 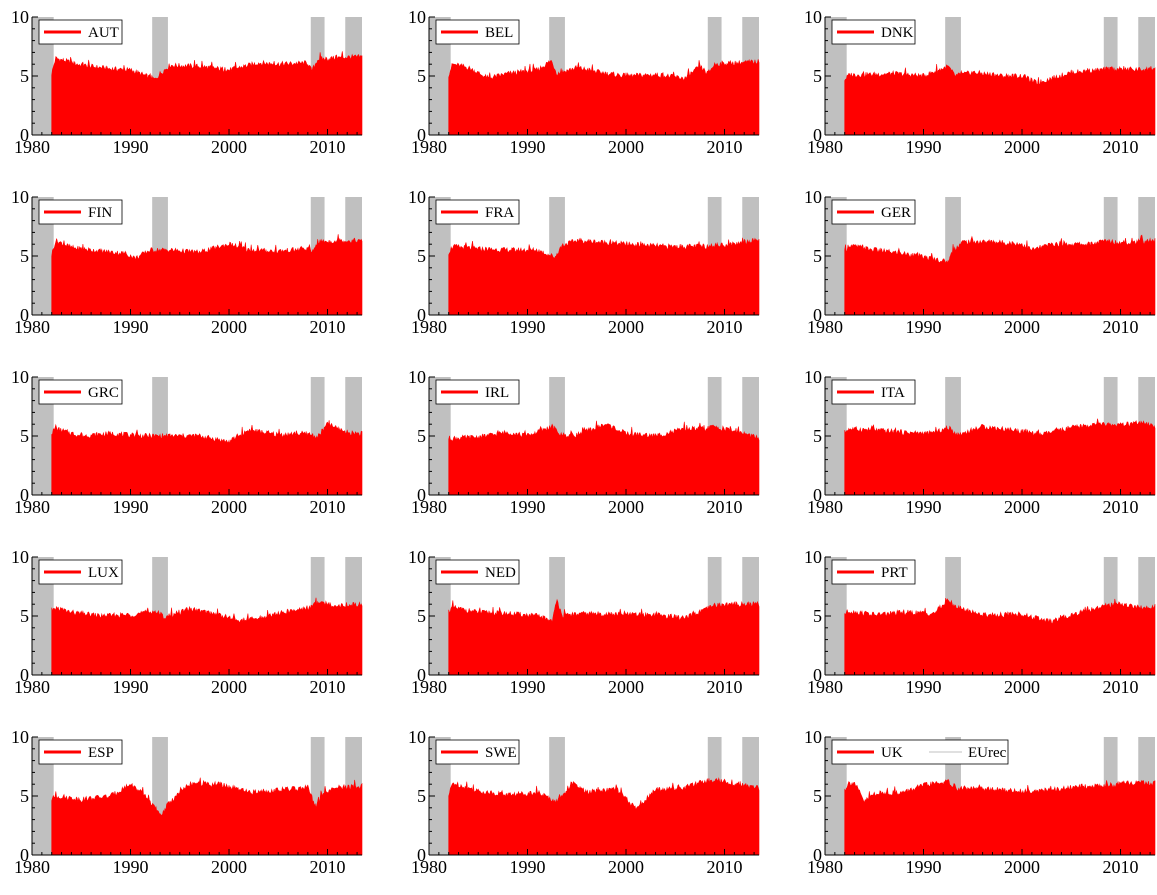 What do you see at coordinates (80, 572) in the screenshot?
I see `legend-lux: LUX` at bounding box center [80, 572].